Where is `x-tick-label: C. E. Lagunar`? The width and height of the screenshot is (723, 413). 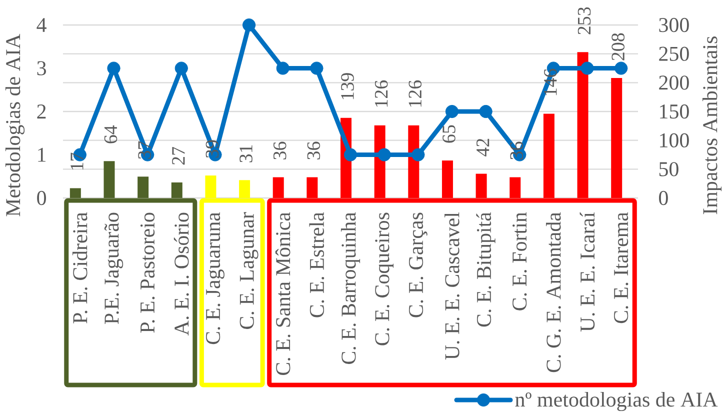 x-tick-label: C. E. Lagunar is located at coordinates (249, 270).